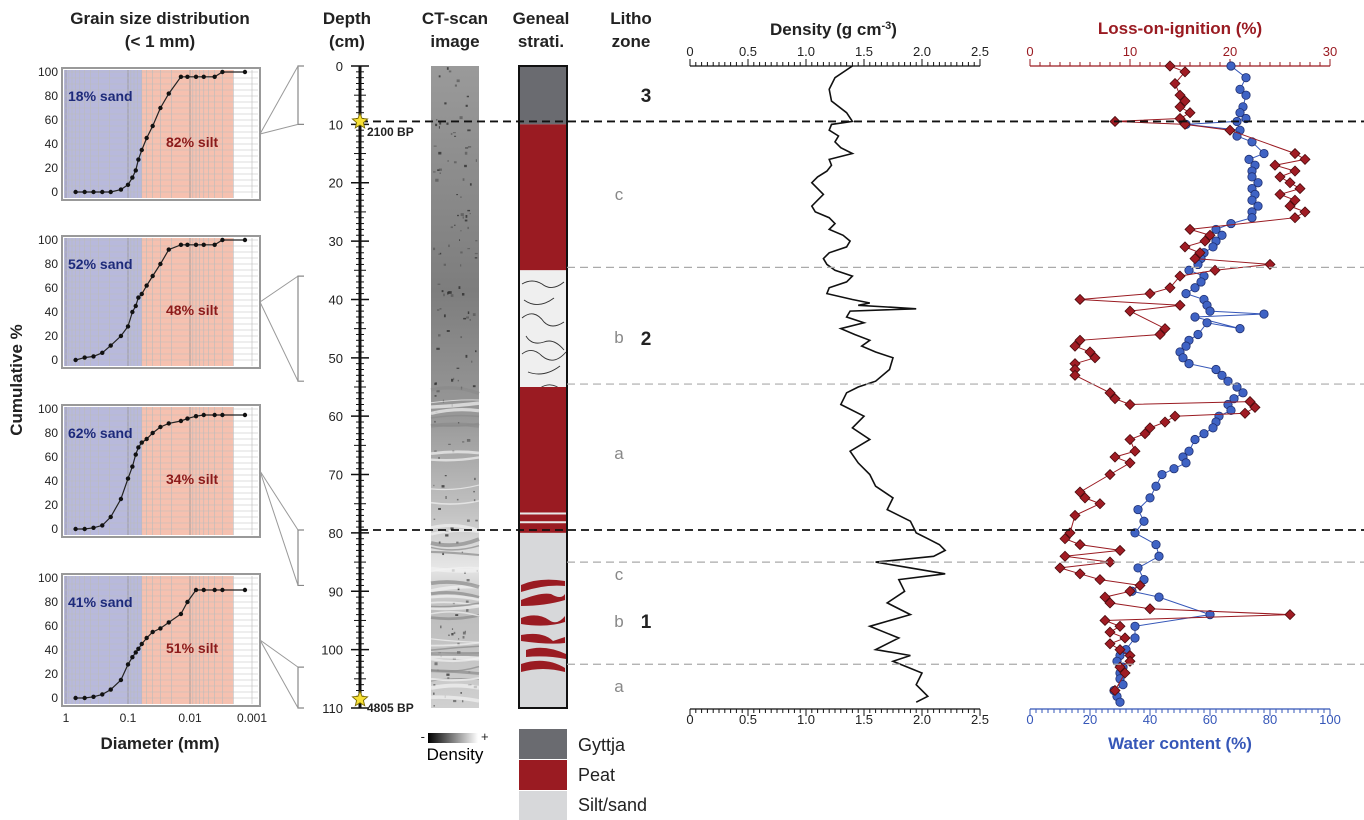  Describe the element at coordinates (541, 18) in the screenshot. I see `geneal-title-line1: Geneal` at that location.